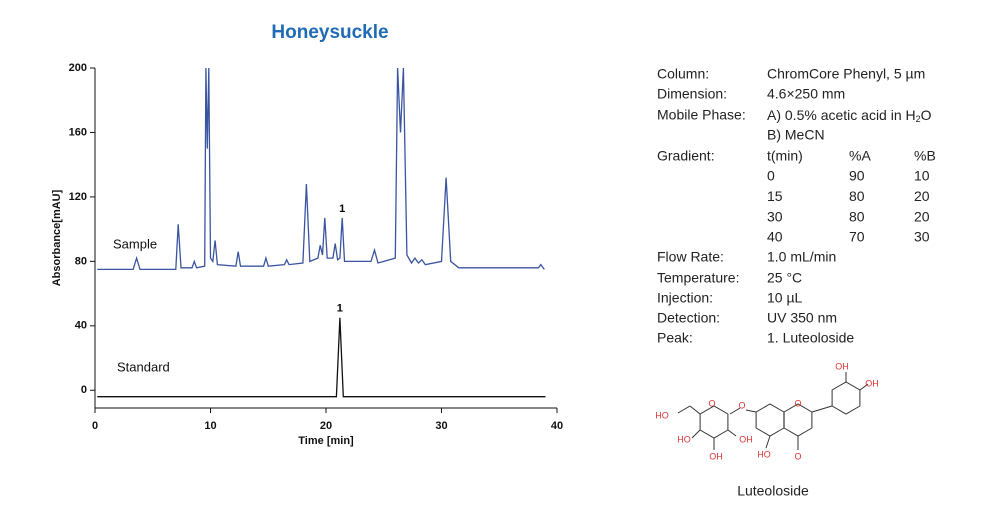  Describe the element at coordinates (326, 426) in the screenshot. I see `x-tick-label: 20` at that location.